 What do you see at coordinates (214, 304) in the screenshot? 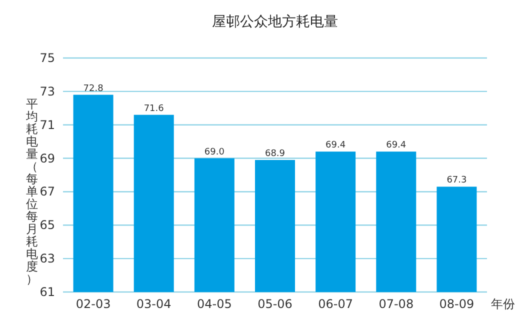
I see `x-tick-label: 04-05` at bounding box center [214, 304].